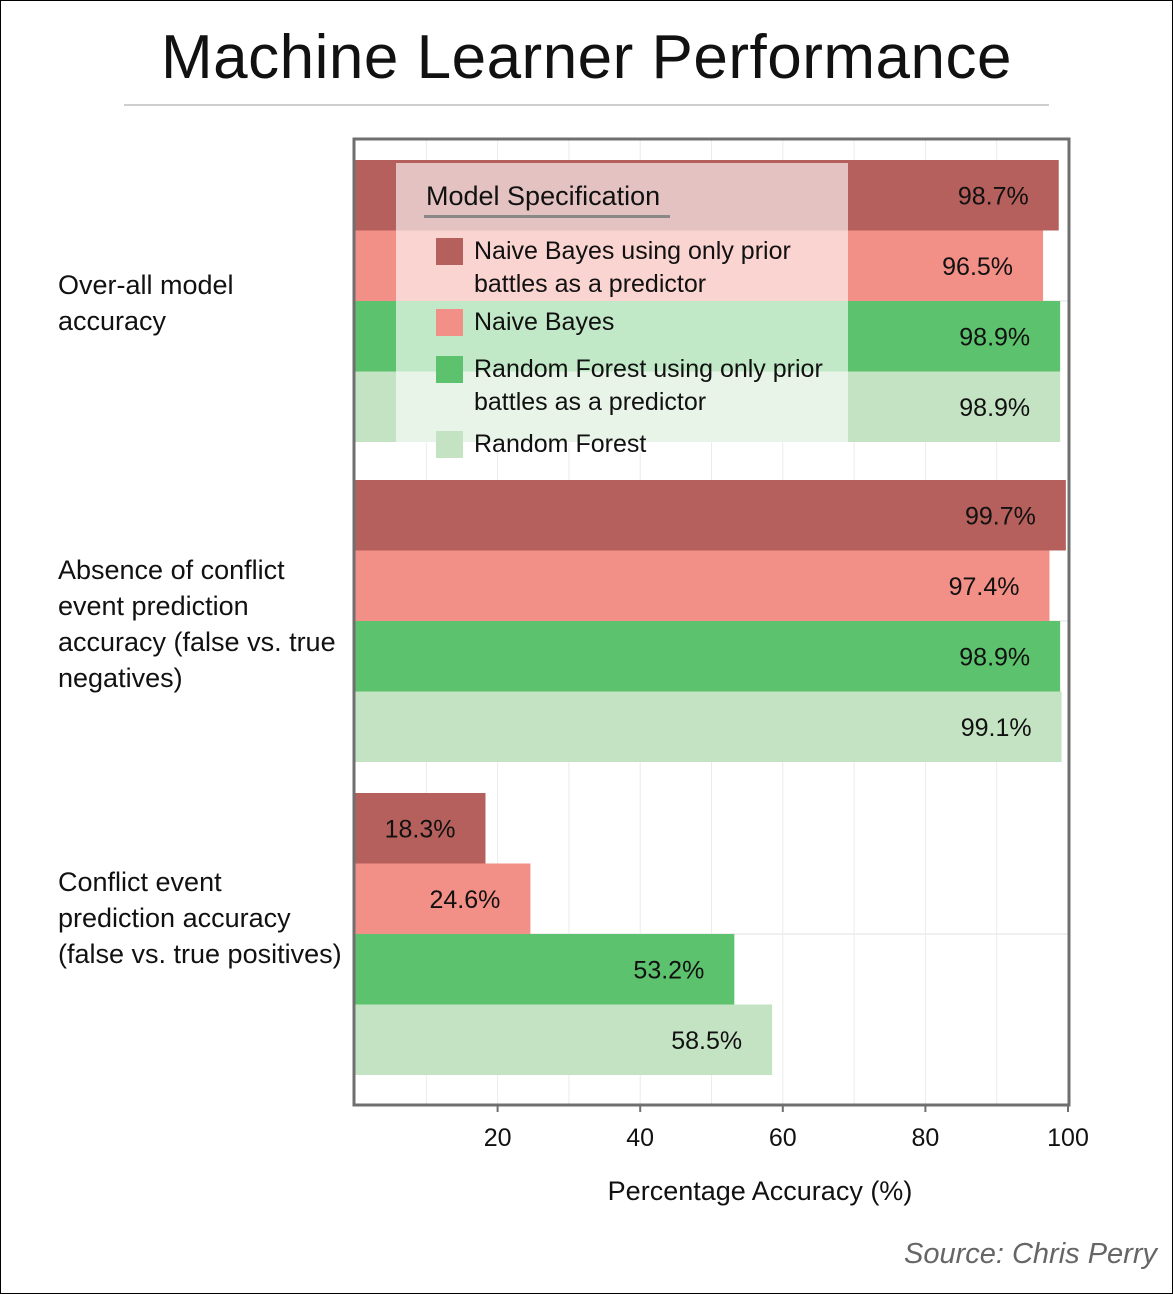  What do you see at coordinates (586, 105) in the screenshot?
I see `title-divider` at bounding box center [586, 105].